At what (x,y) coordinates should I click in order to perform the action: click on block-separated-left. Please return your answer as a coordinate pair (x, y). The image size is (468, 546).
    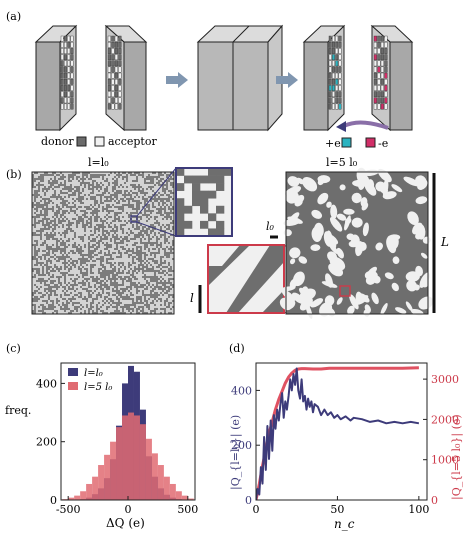
    Looking at the image, I should click on (56, 78).